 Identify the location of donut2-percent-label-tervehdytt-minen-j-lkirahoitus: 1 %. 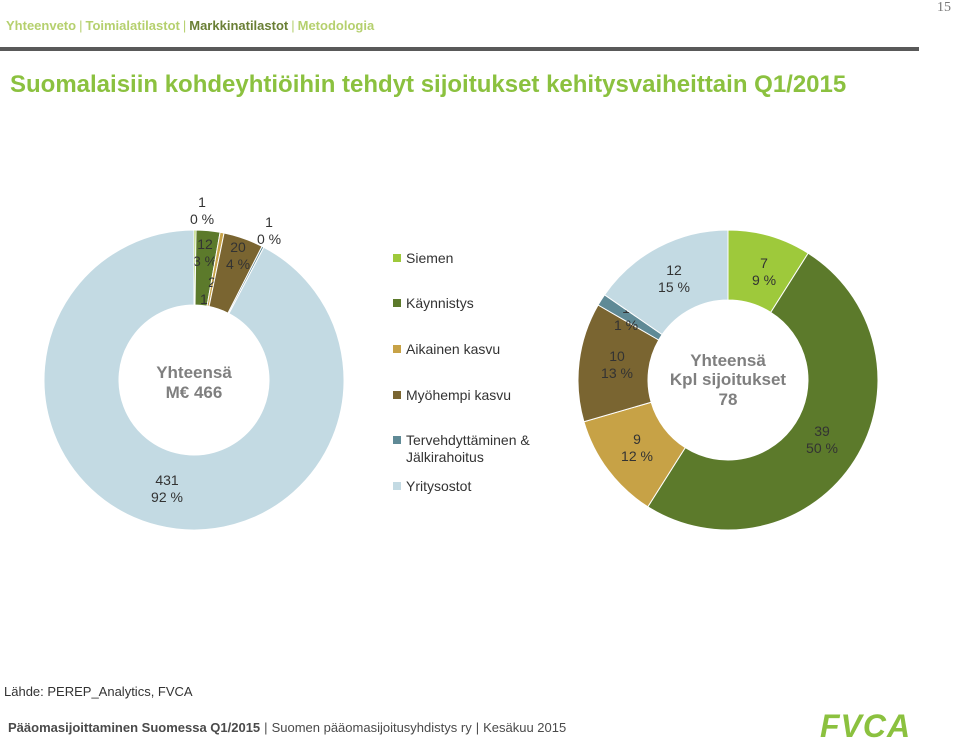
(626, 325).